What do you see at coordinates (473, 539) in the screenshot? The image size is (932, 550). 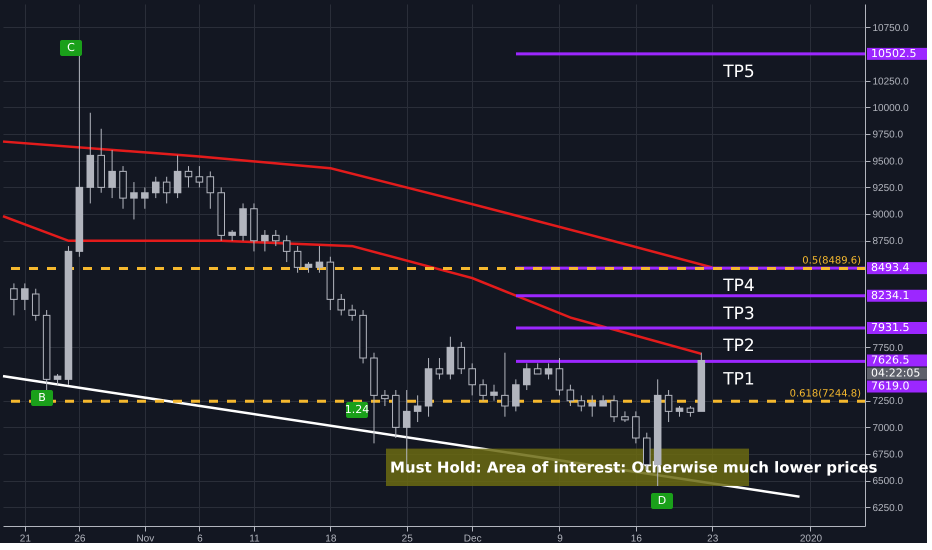 I see `x-tick-label: Dec` at bounding box center [473, 539].